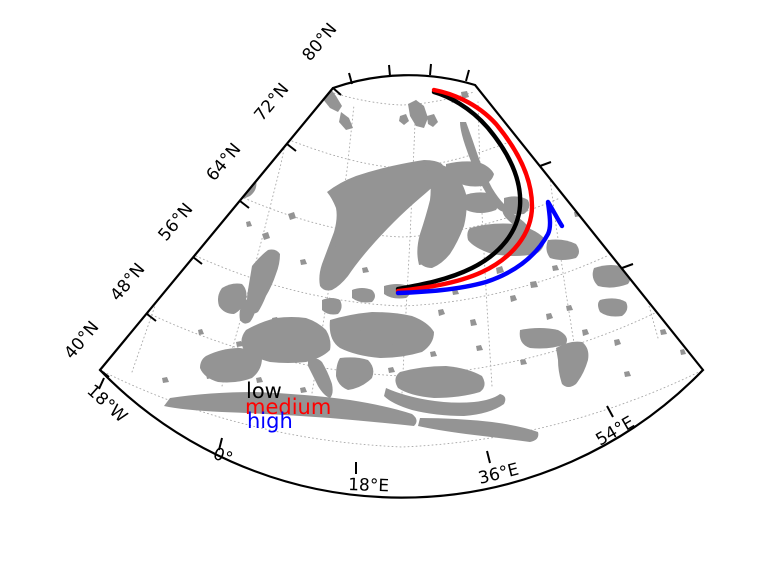  Describe the element at coordinates (82, 341) in the screenshot. I see `lat-label: 40°N` at that location.